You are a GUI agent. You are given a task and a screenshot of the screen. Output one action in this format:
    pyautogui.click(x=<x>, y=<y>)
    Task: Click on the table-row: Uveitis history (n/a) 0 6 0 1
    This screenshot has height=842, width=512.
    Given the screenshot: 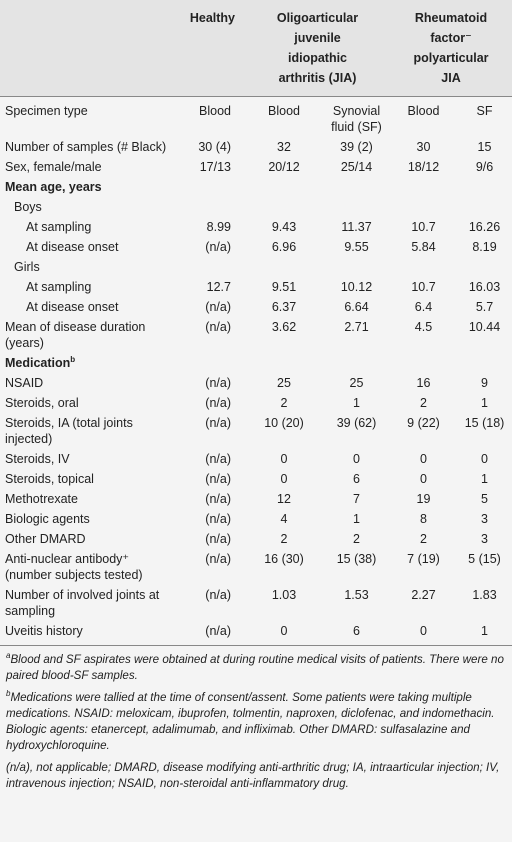 What is the action you would take?
    pyautogui.click(x=256, y=633)
    